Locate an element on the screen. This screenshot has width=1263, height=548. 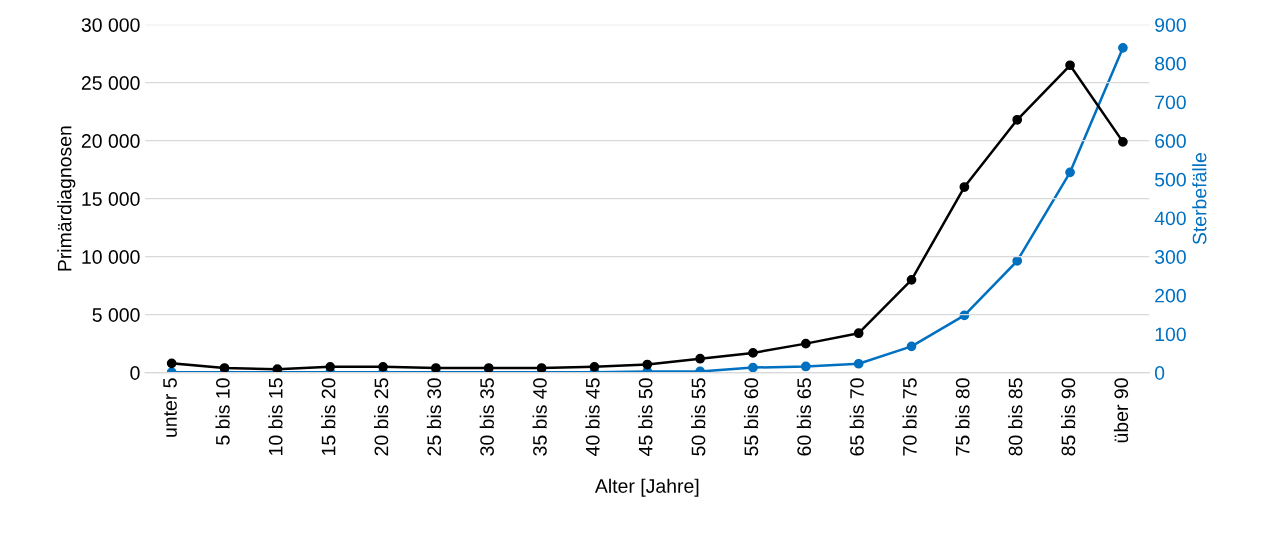
x-tick-label: 50 bis 55 is located at coordinates (698, 417).